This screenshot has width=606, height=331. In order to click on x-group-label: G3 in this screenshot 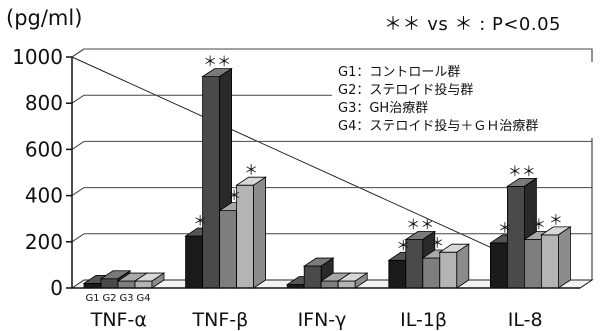, I will do `click(126, 298)`.